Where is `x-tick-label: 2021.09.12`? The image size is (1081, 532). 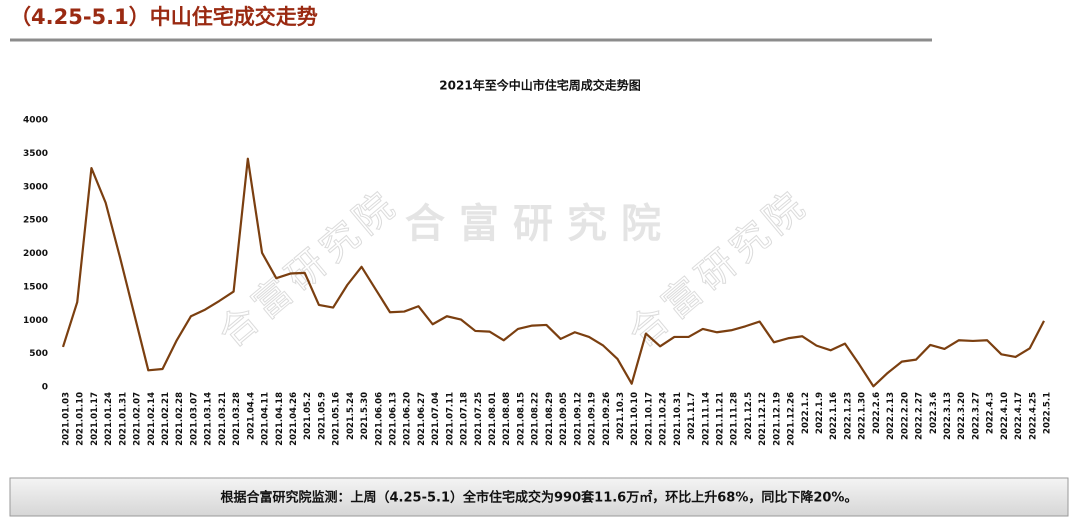
x-tick-label: 2021.09.12 is located at coordinates (578, 419).